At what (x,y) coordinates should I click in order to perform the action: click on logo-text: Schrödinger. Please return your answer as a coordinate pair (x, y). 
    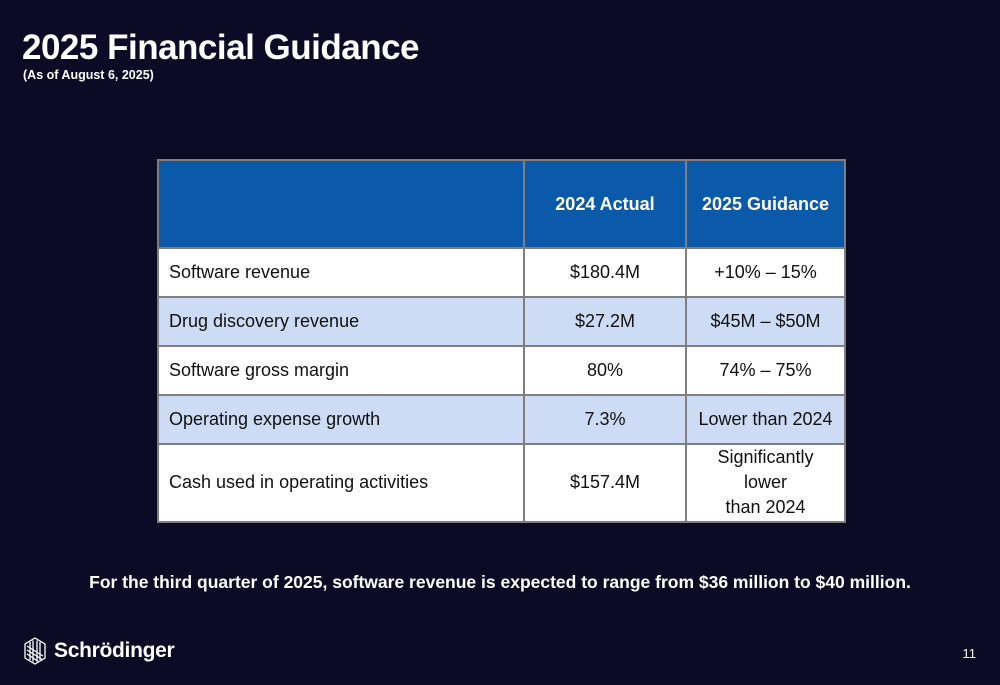
    Looking at the image, I should click on (114, 650).